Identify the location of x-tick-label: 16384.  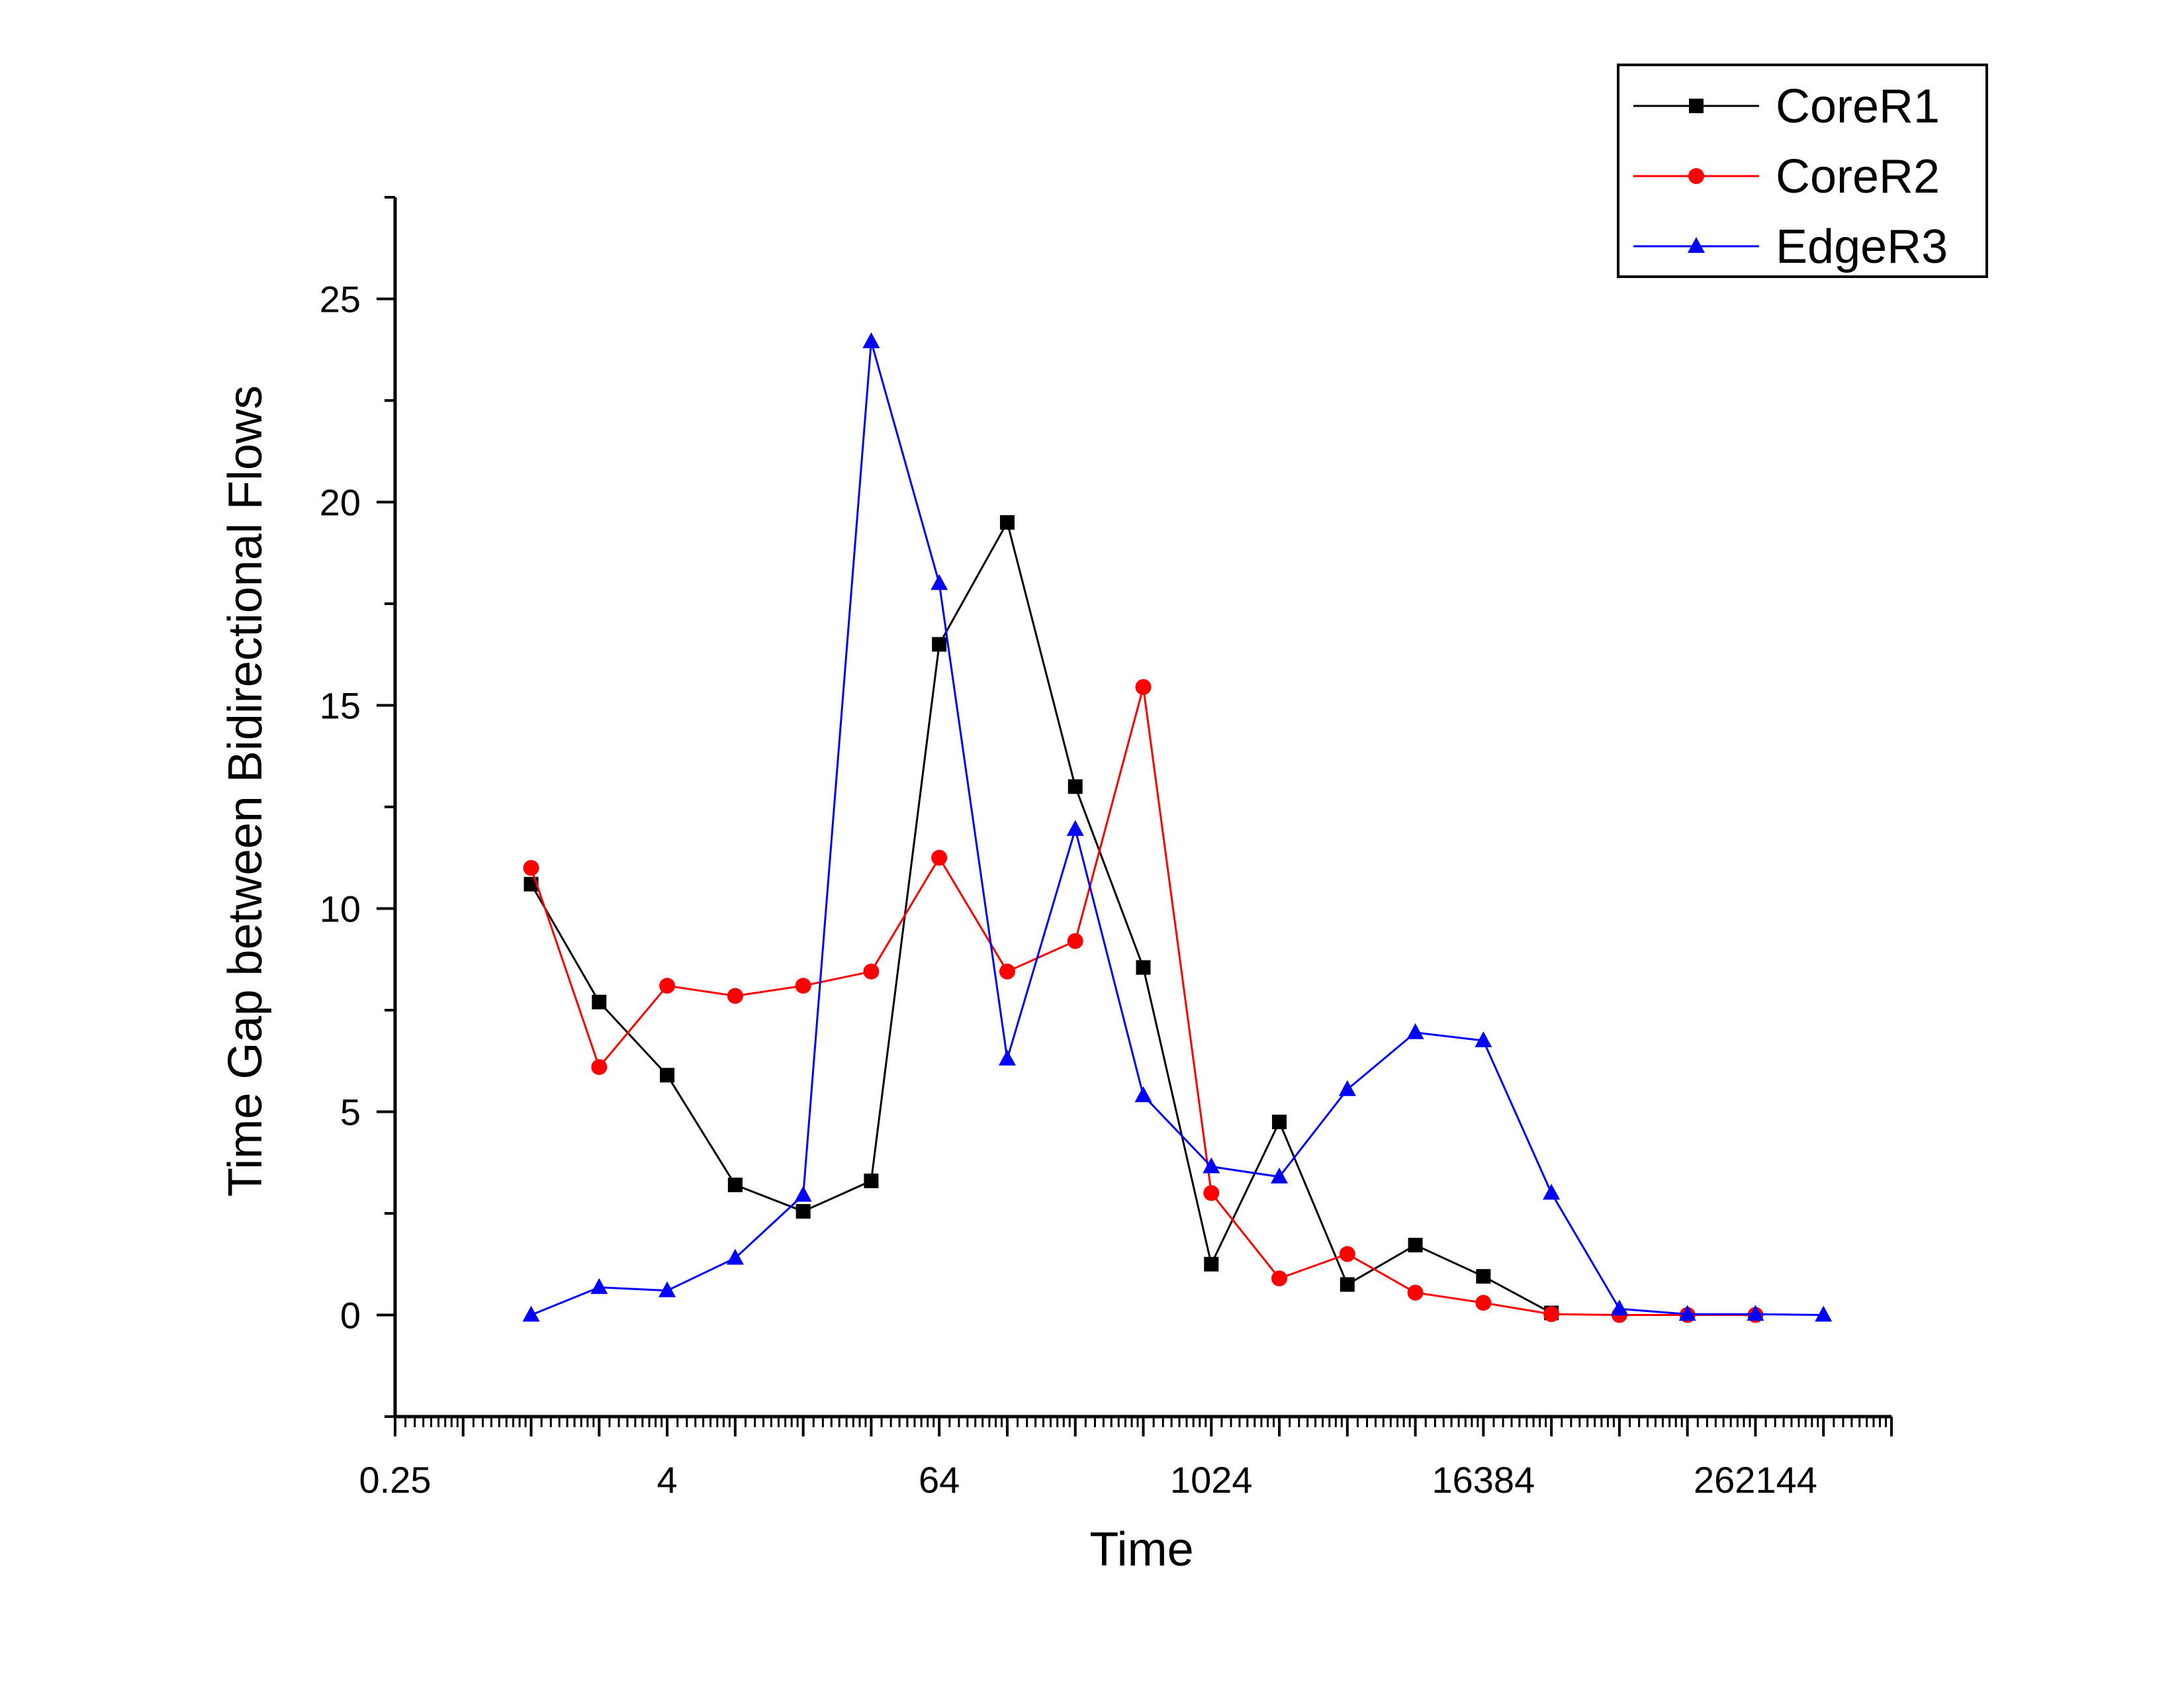
(1484, 1480).